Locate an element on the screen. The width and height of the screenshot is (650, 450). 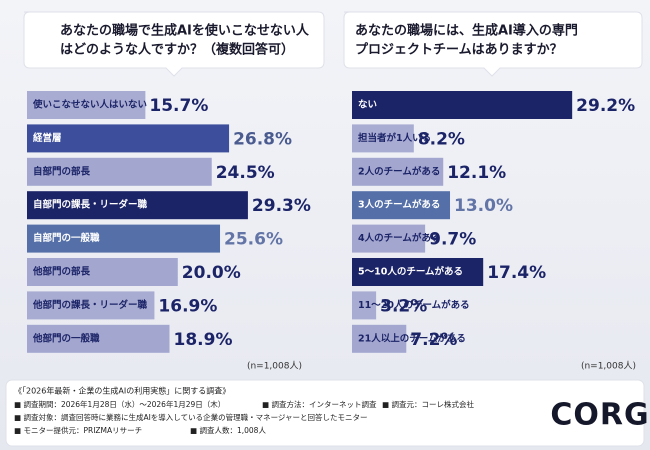
footer-item: ■ 調査期間：2026年1月28日（水）～2026年1月29日（木） is located at coordinates (119, 404).